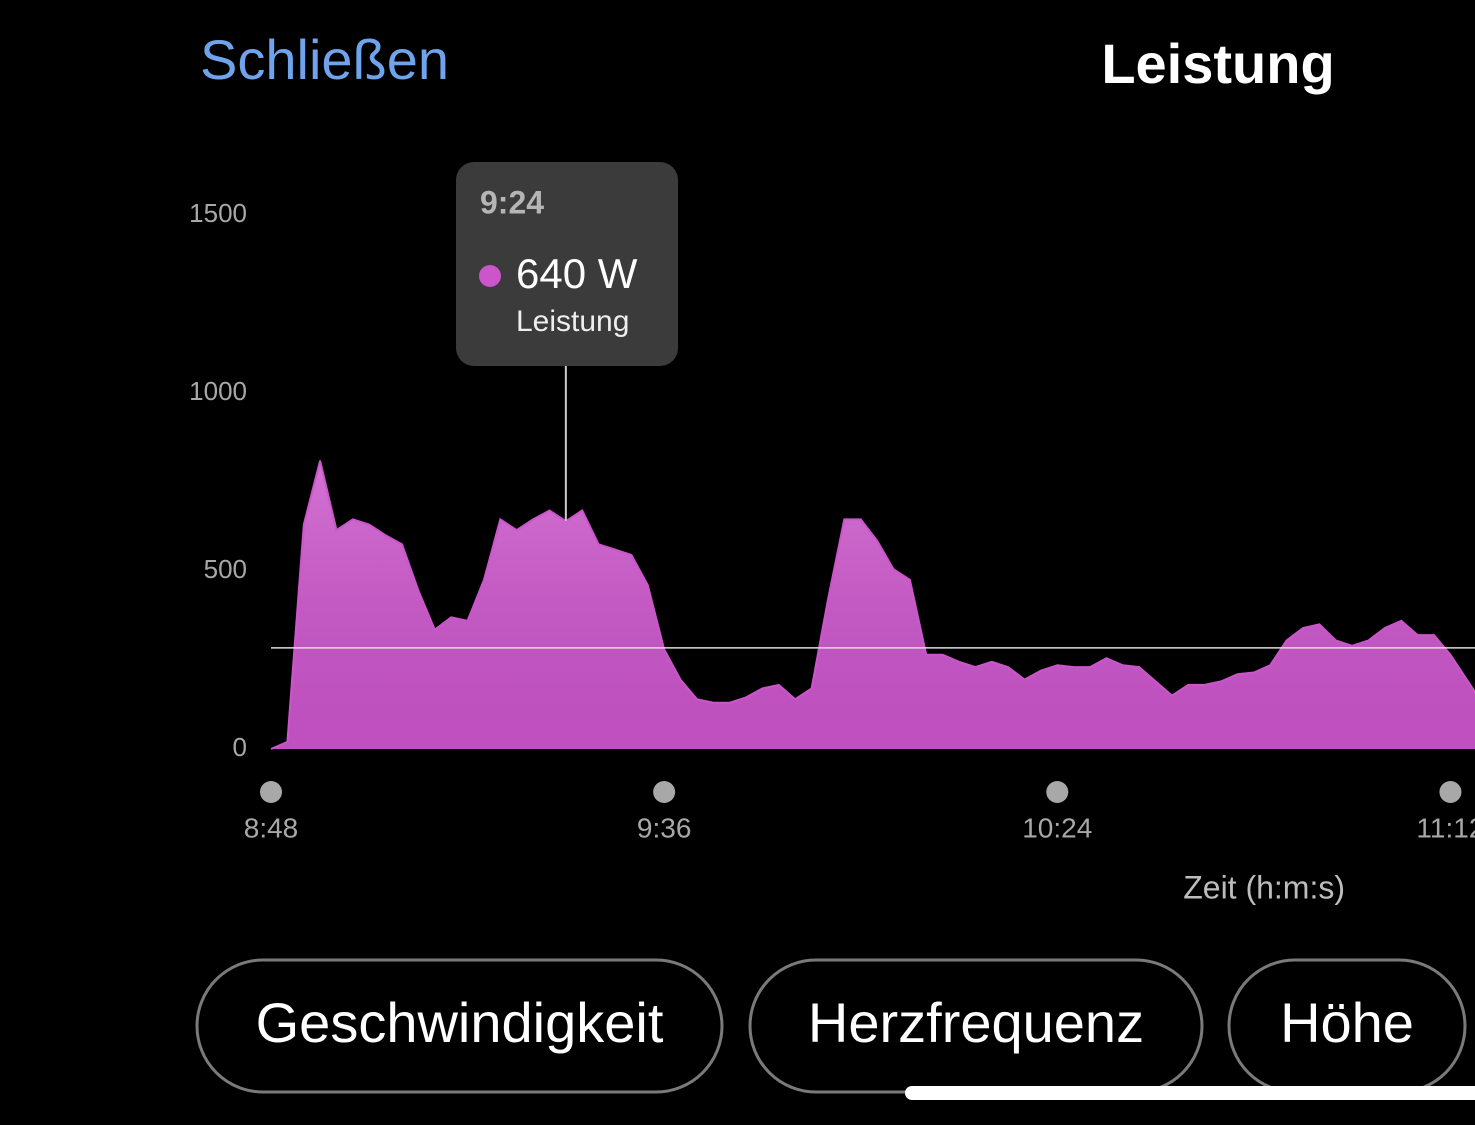 The width and height of the screenshot is (1475, 1125). Describe the element at coordinates (1057, 827) in the screenshot. I see `x-tick-label: 10:24` at that location.